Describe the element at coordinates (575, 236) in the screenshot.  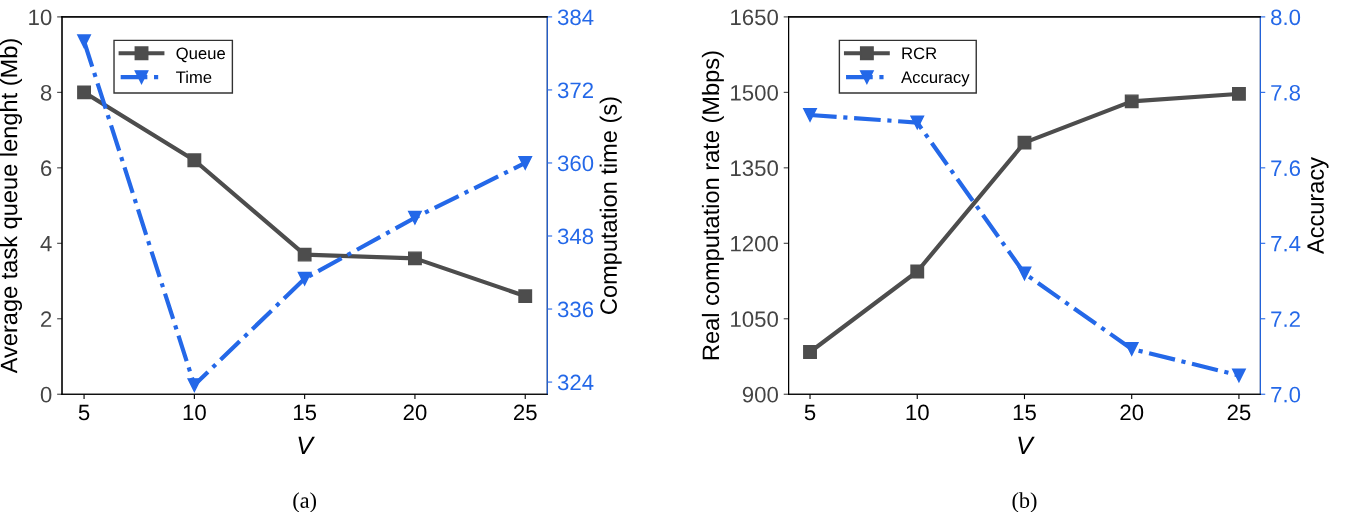
I see `y2-tick-label: 348` at that location.